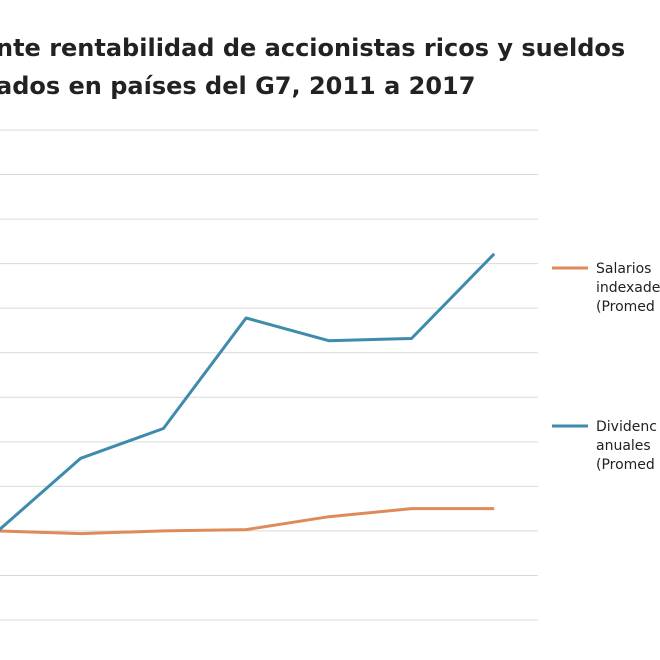 Image resolution: width=660 pixels, height=660 pixels. Describe the element at coordinates (628, 288) in the screenshot. I see `legend-label-salarios-line-2: indexade` at that location.